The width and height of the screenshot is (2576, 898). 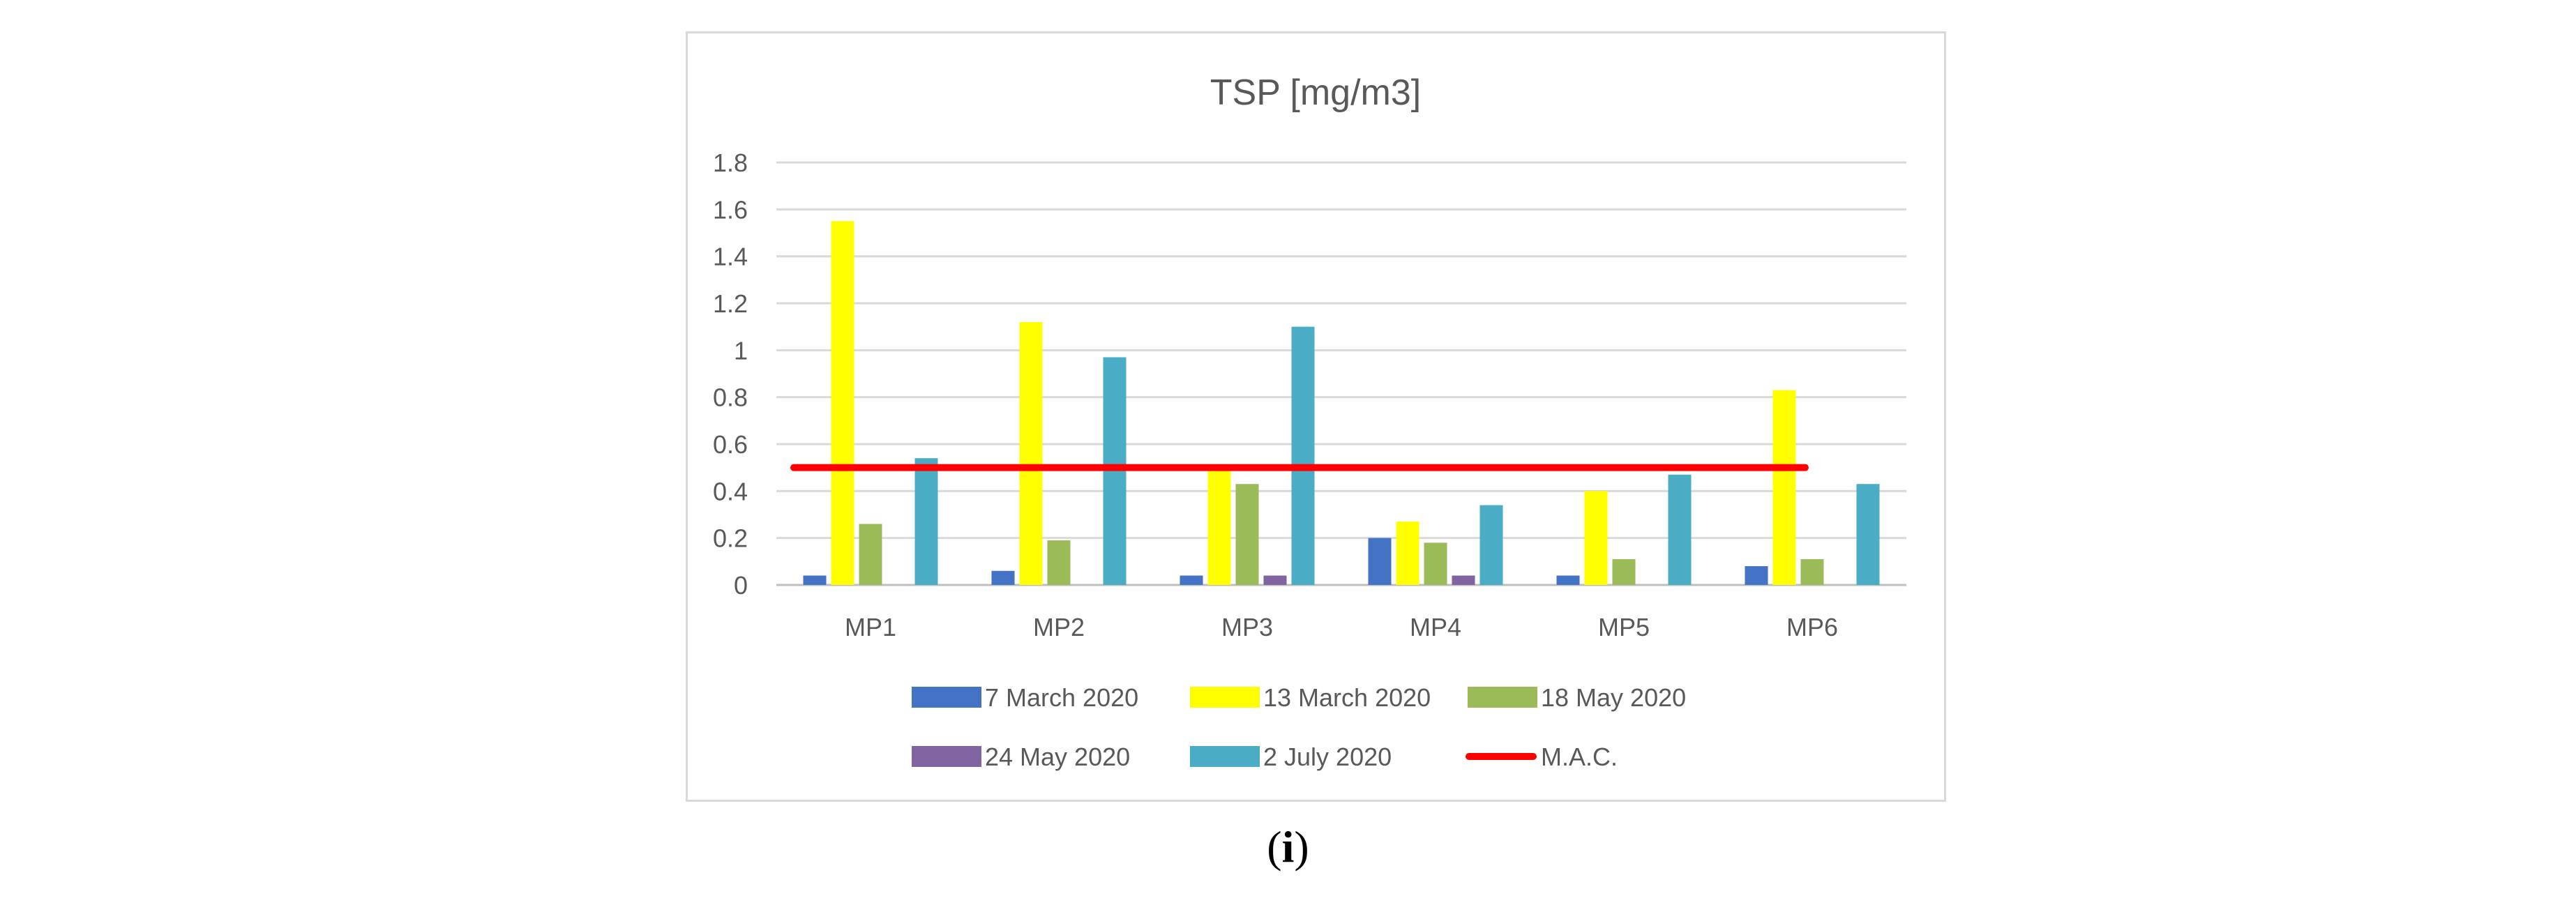 I want to click on panel-label-close: ), so click(x=1301, y=847).